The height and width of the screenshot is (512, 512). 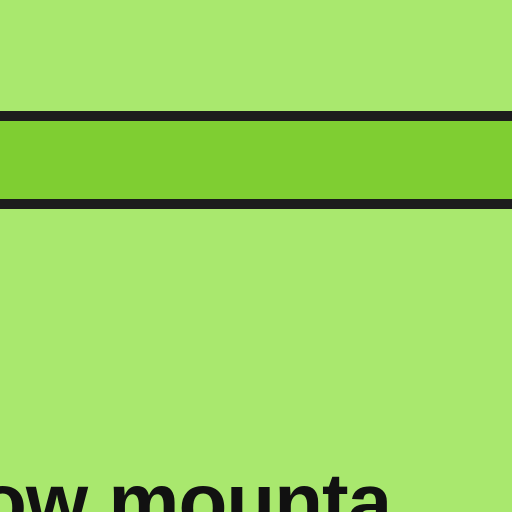 What do you see at coordinates (256, 204) in the screenshot?
I see `band-bottom-rule` at bounding box center [256, 204].